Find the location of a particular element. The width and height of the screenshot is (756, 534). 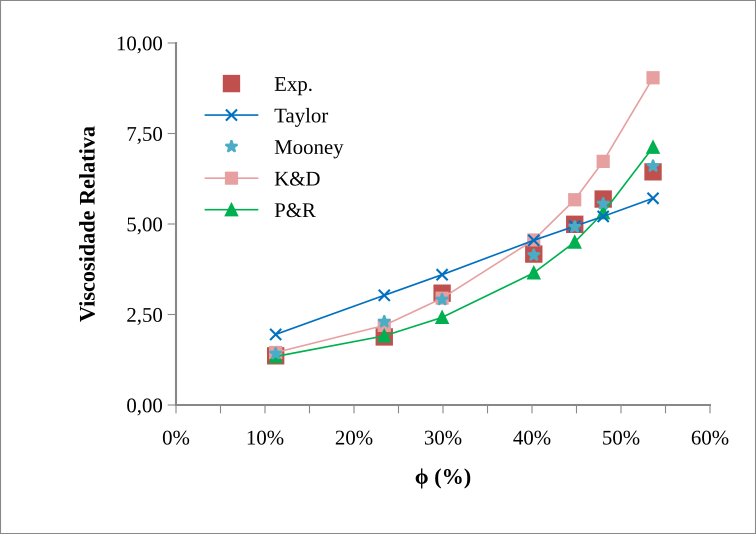

y-tick-label: 0,00 is located at coordinates (144, 407).